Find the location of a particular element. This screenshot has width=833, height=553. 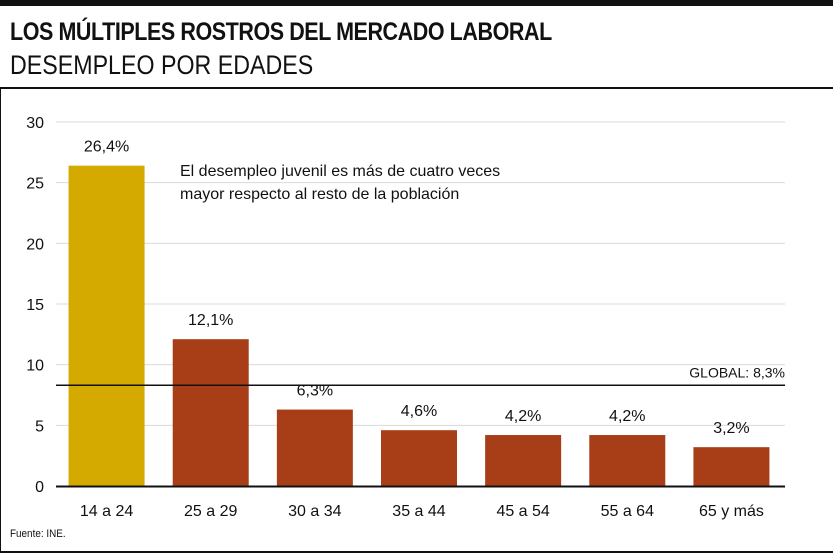

reference-line-group: GLOBAL: 8,3% is located at coordinates (420, 375).